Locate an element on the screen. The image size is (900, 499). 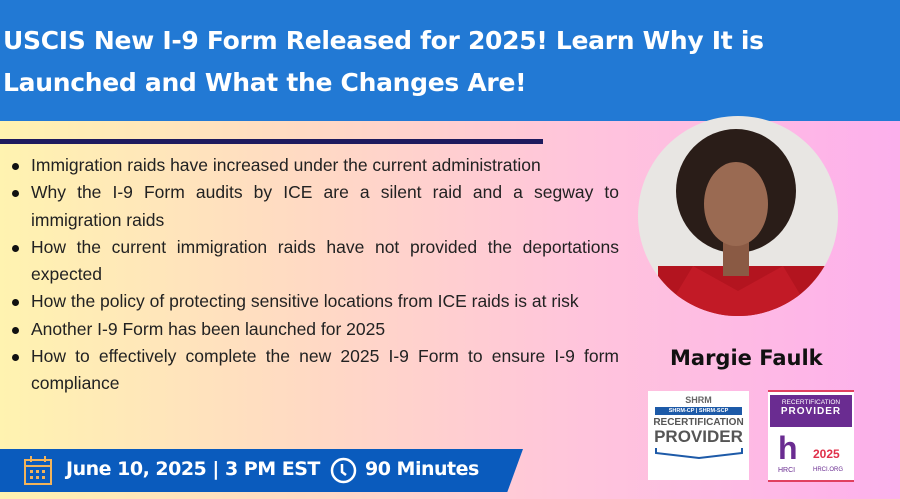
calendar-icon is located at coordinates (38, 470).